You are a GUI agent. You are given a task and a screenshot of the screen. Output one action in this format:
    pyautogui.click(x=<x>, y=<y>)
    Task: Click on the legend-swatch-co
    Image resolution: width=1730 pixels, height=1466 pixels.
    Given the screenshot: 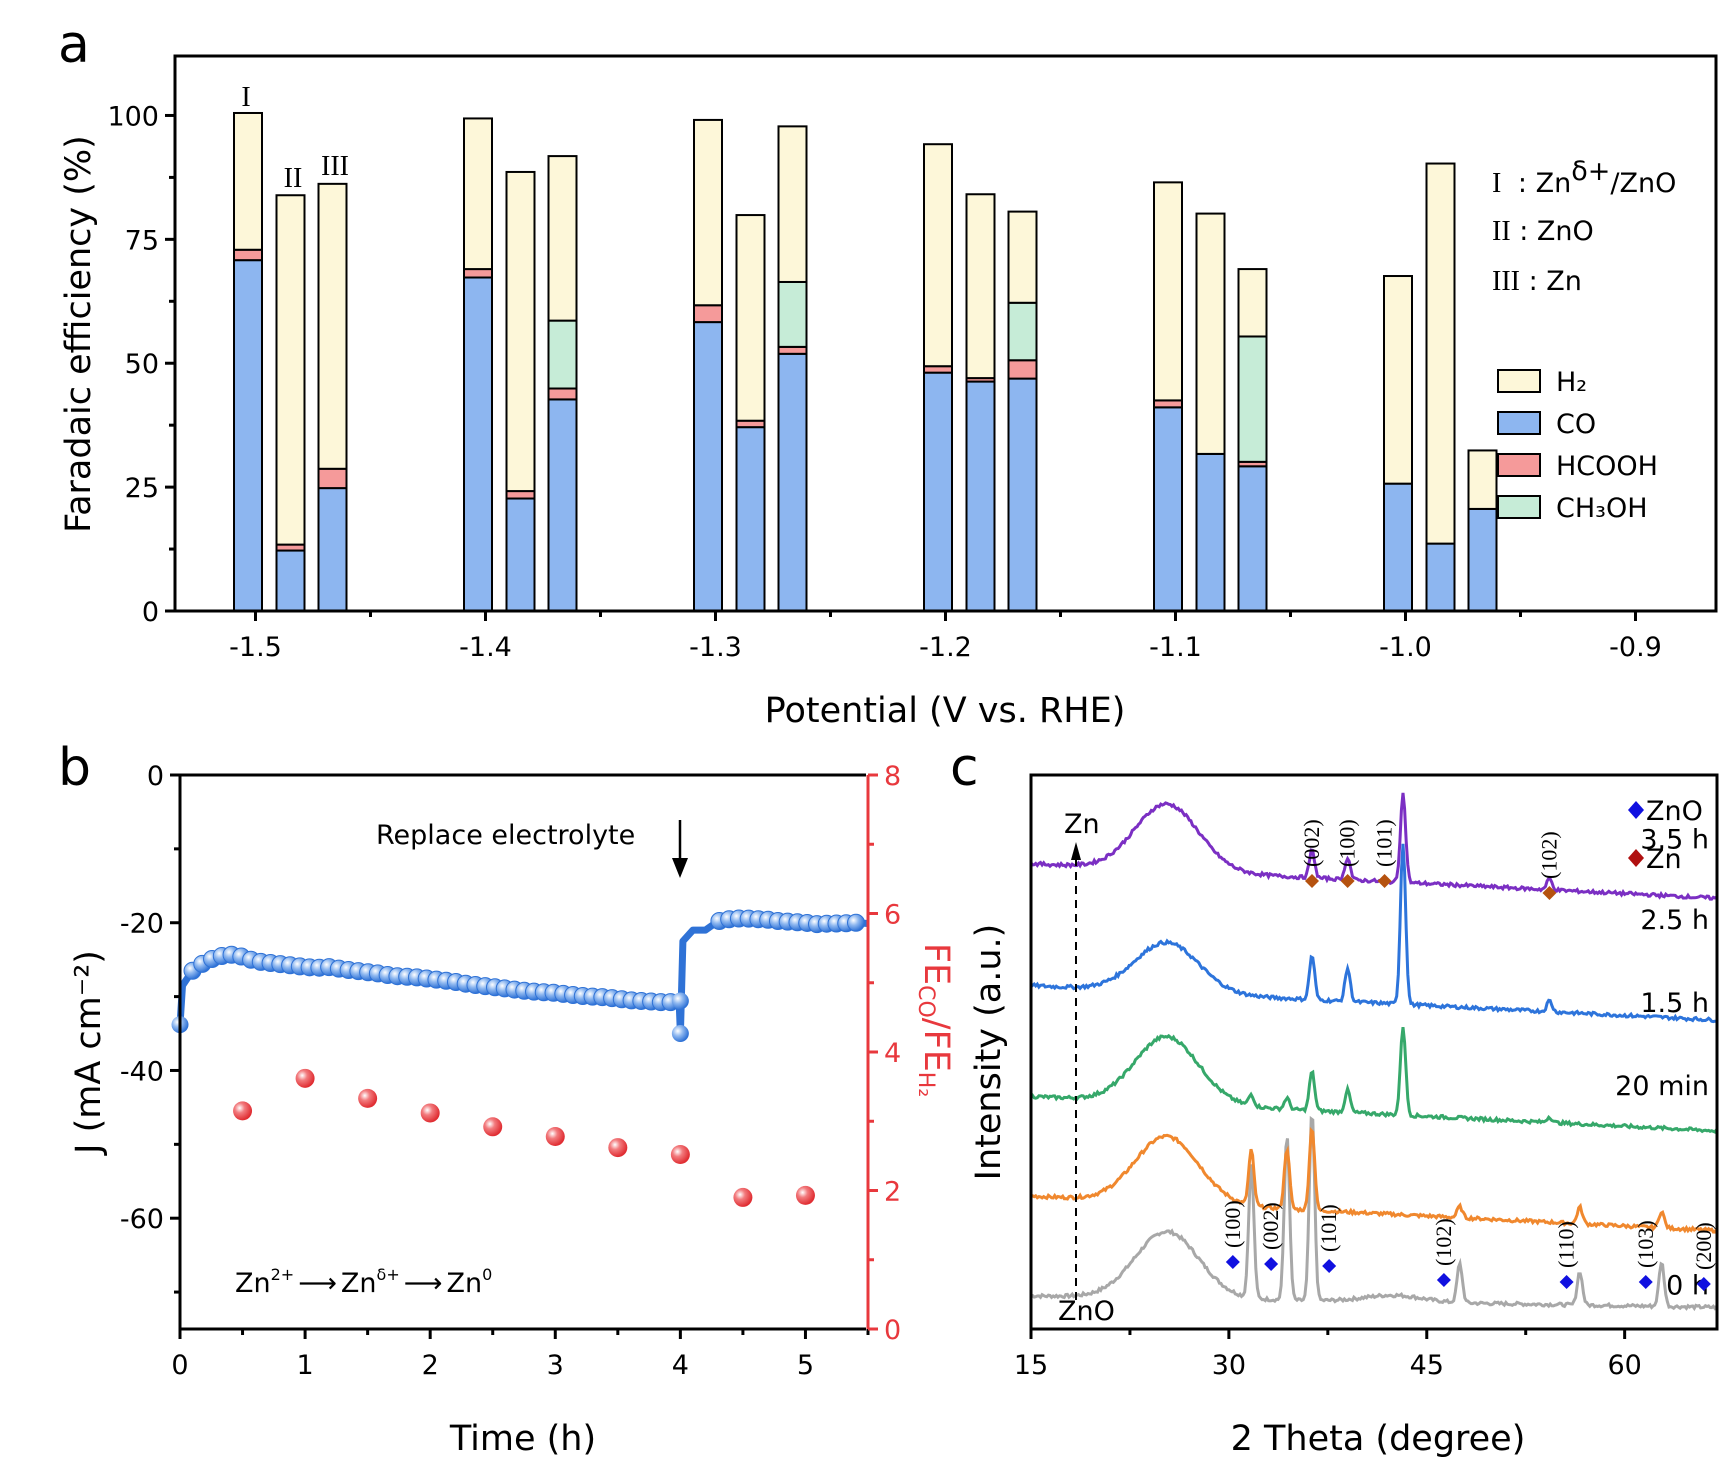 What is the action you would take?
    pyautogui.click(x=1519, y=423)
    